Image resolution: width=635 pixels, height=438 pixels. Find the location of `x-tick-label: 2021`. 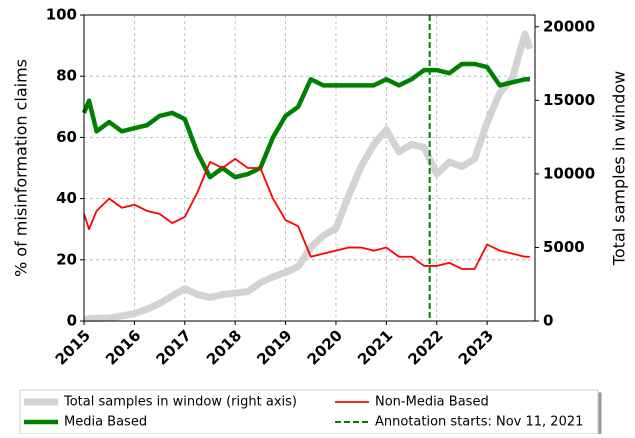

x-tick-label: 2021 is located at coordinates (375, 347).